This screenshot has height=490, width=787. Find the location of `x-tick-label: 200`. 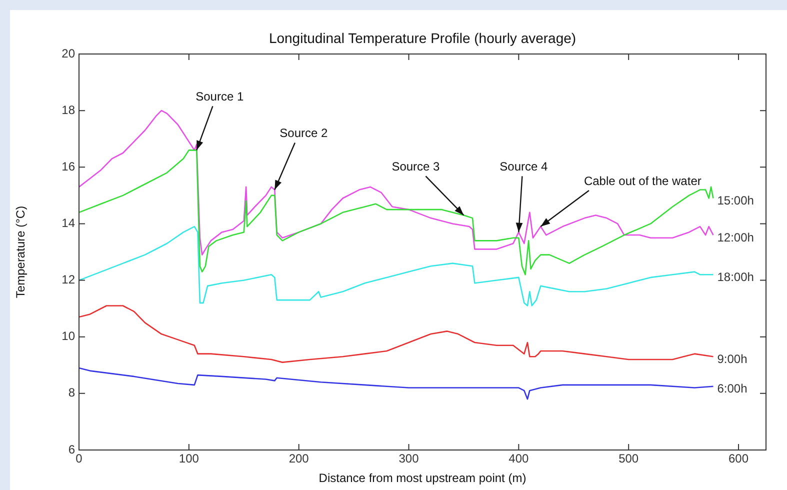

x-tick-label: 200 is located at coordinates (299, 459).